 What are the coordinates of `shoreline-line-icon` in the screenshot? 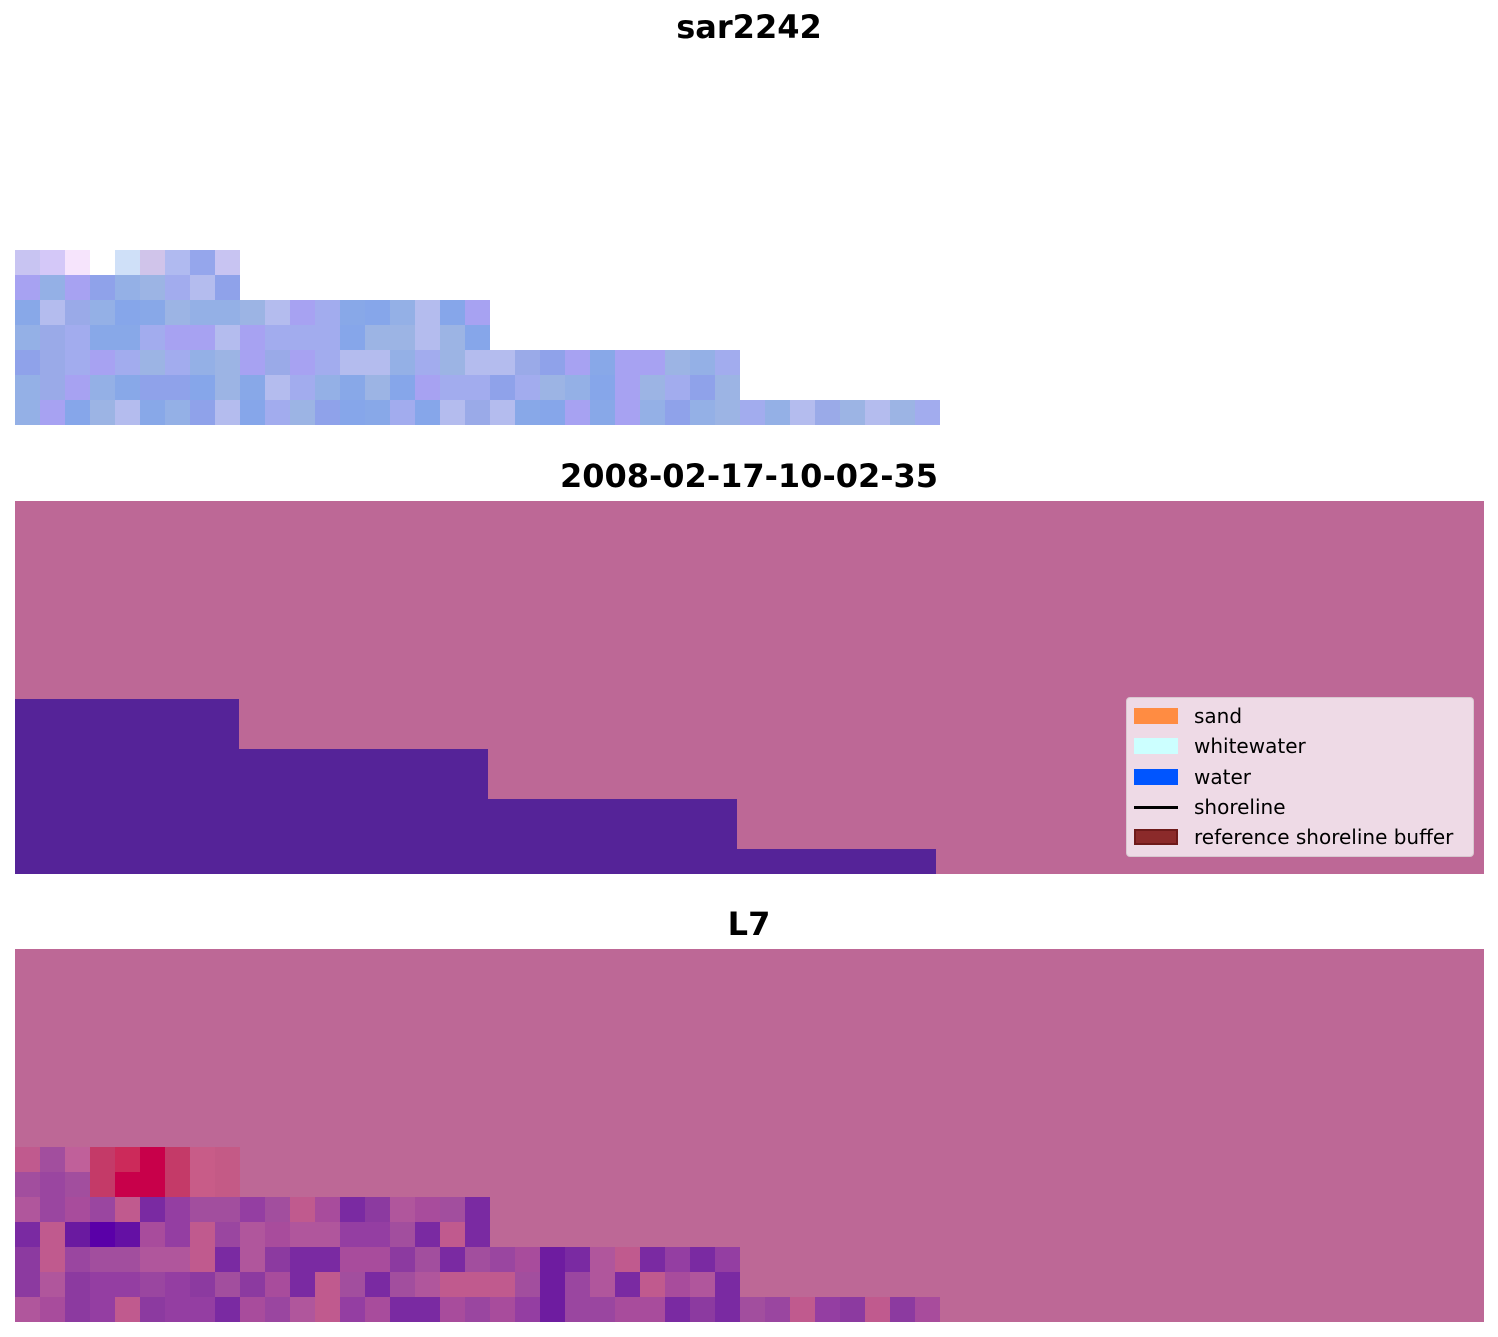 It's located at (1156, 807).